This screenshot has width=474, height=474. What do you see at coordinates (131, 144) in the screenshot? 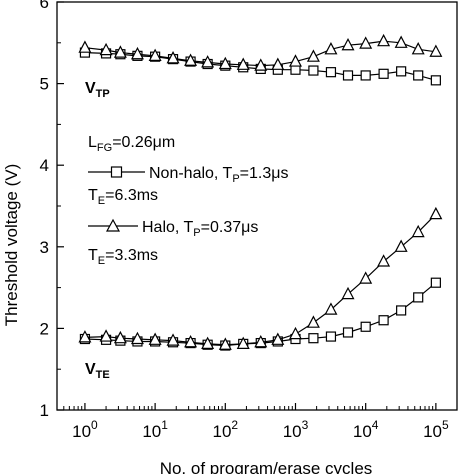
I see `gate-length-label: LFG=0.26μm` at bounding box center [131, 144].